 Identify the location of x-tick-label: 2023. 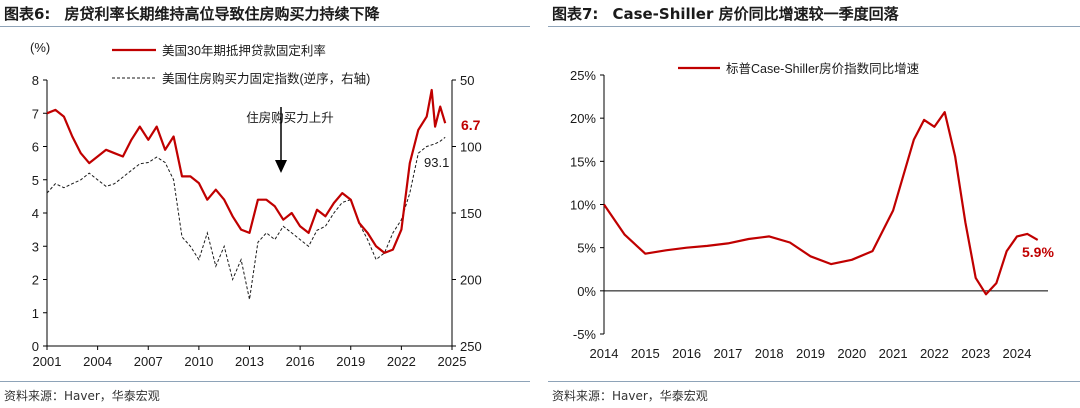
(975, 353).